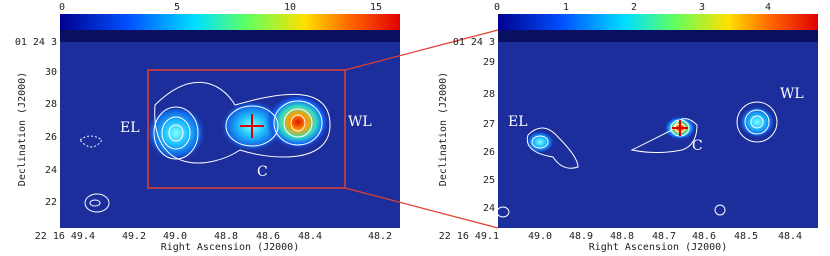 The width and height of the screenshot is (830, 256). Describe the element at coordinates (581, 236) in the screenshot. I see `x-tick-label: 48.9` at that location.